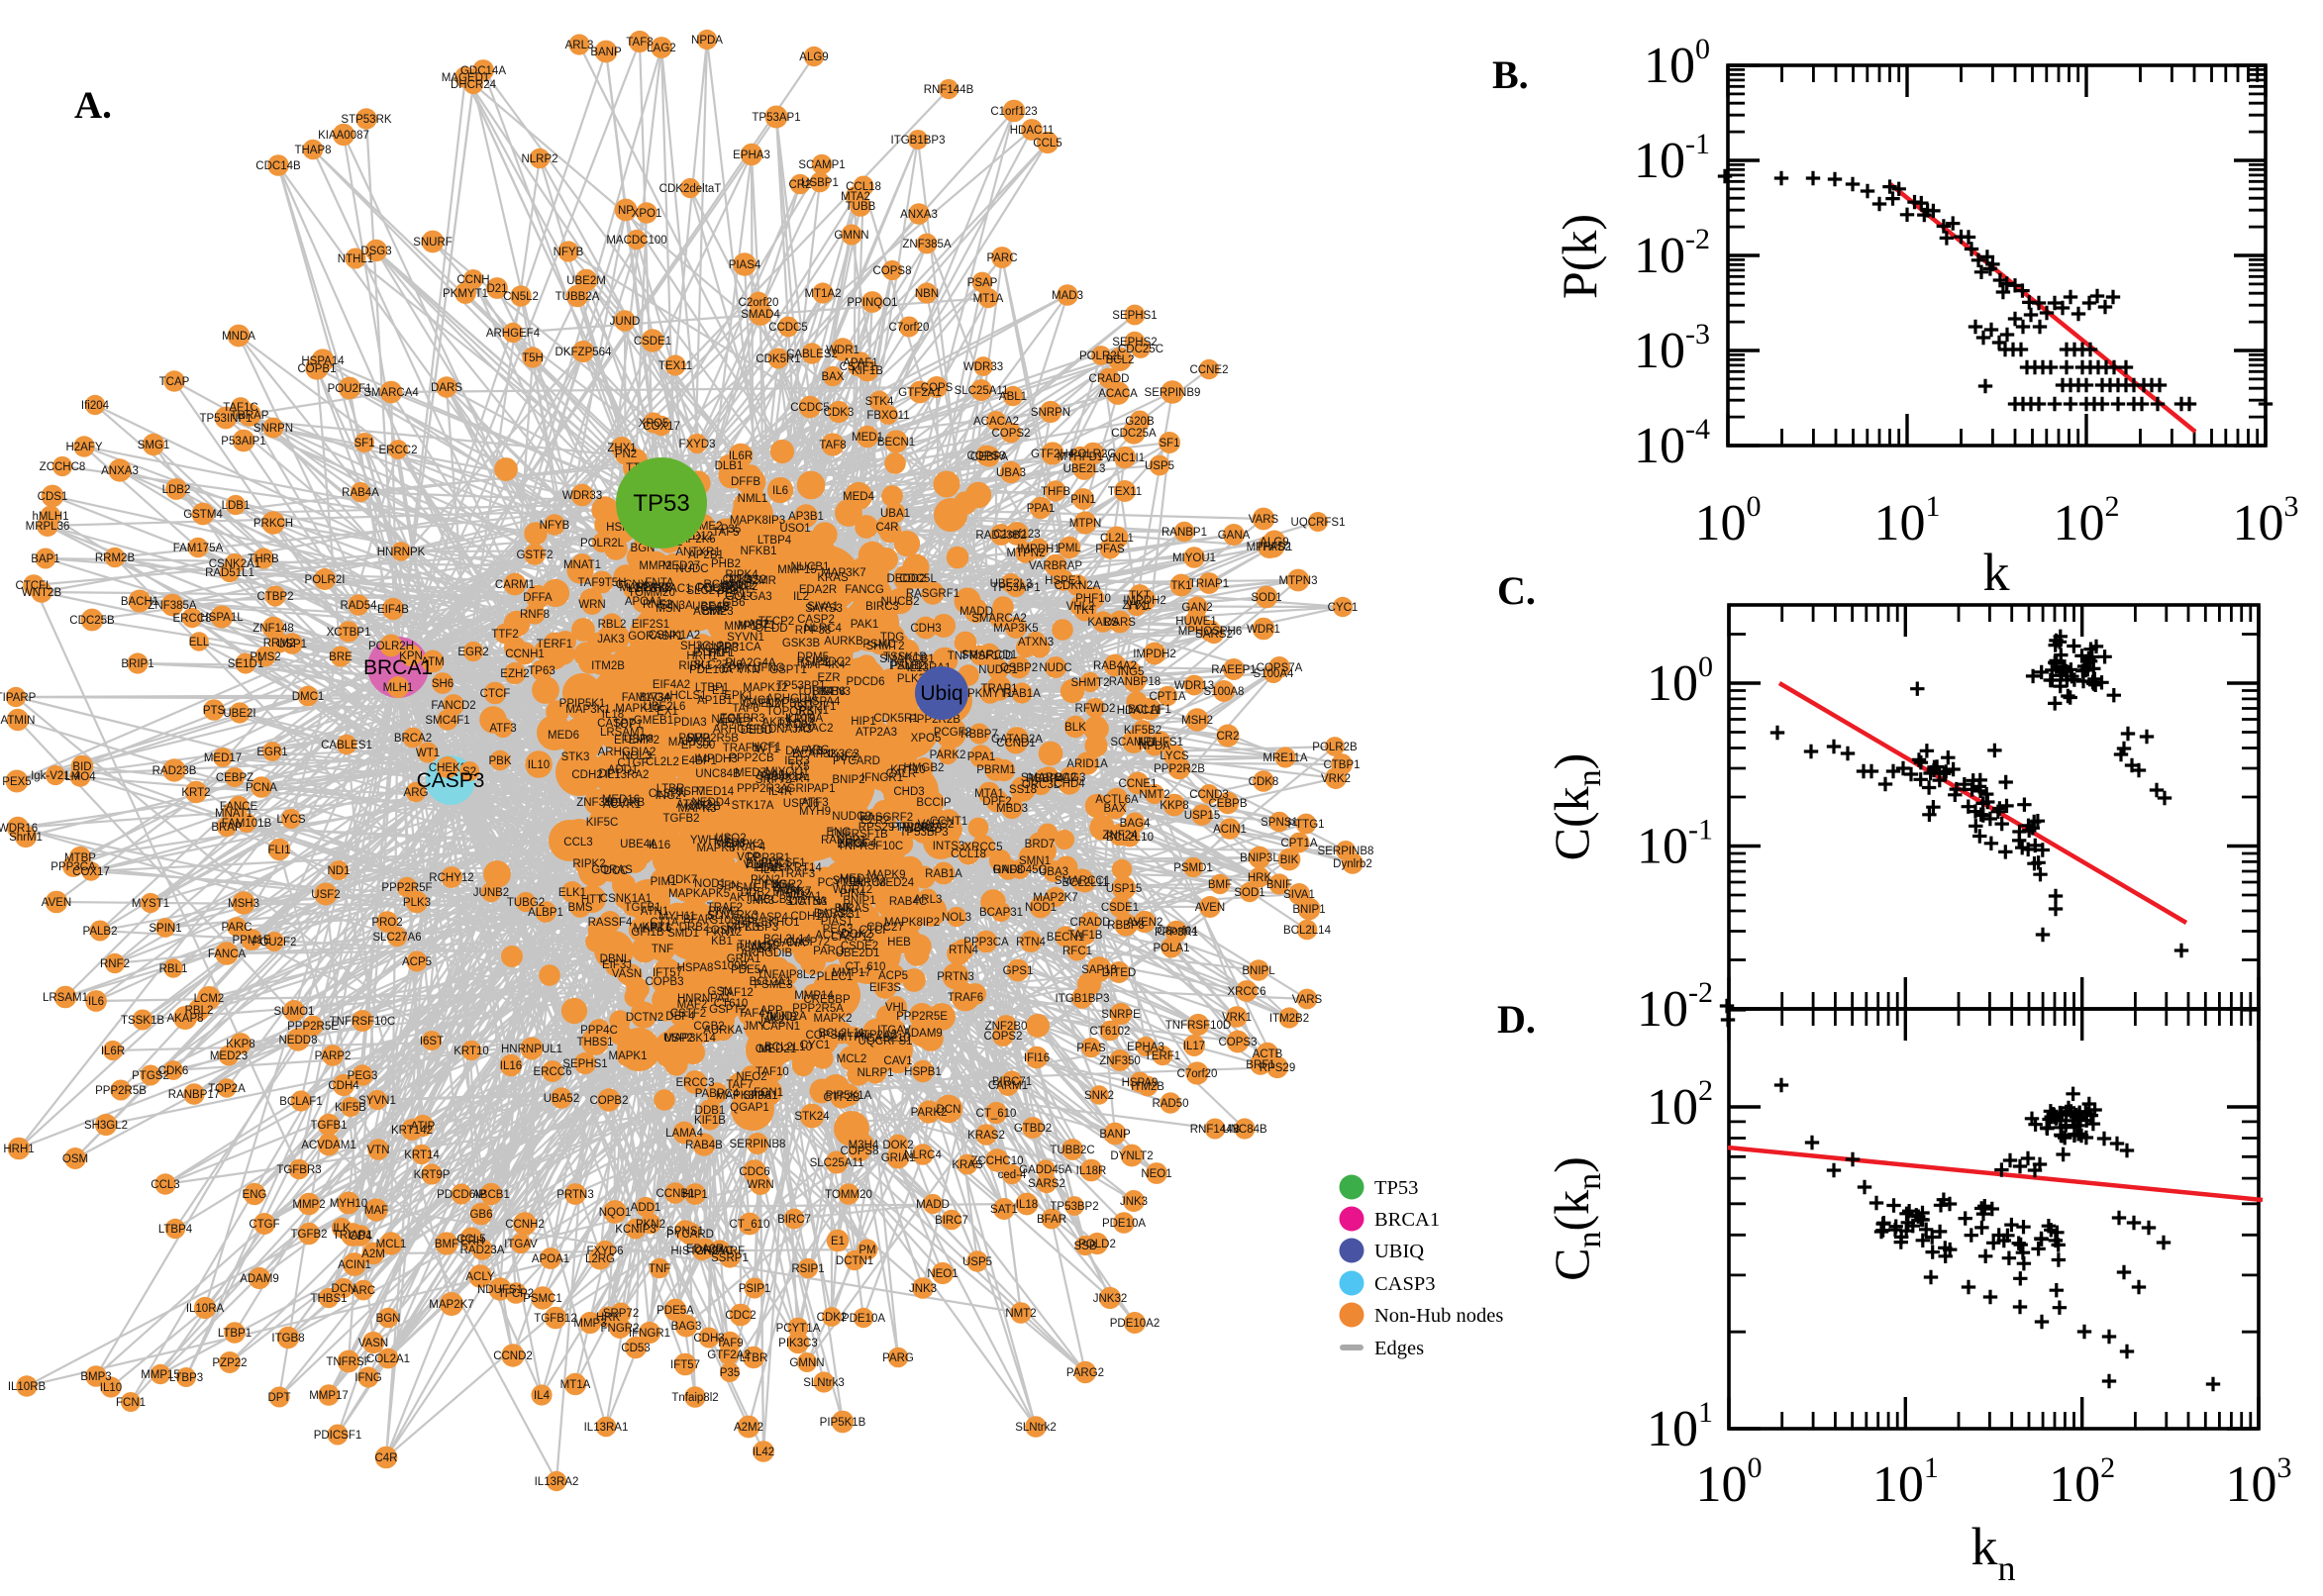  Describe the element at coordinates (1344, 608) in the screenshot. I see `svg-text: CYC1` at that location.